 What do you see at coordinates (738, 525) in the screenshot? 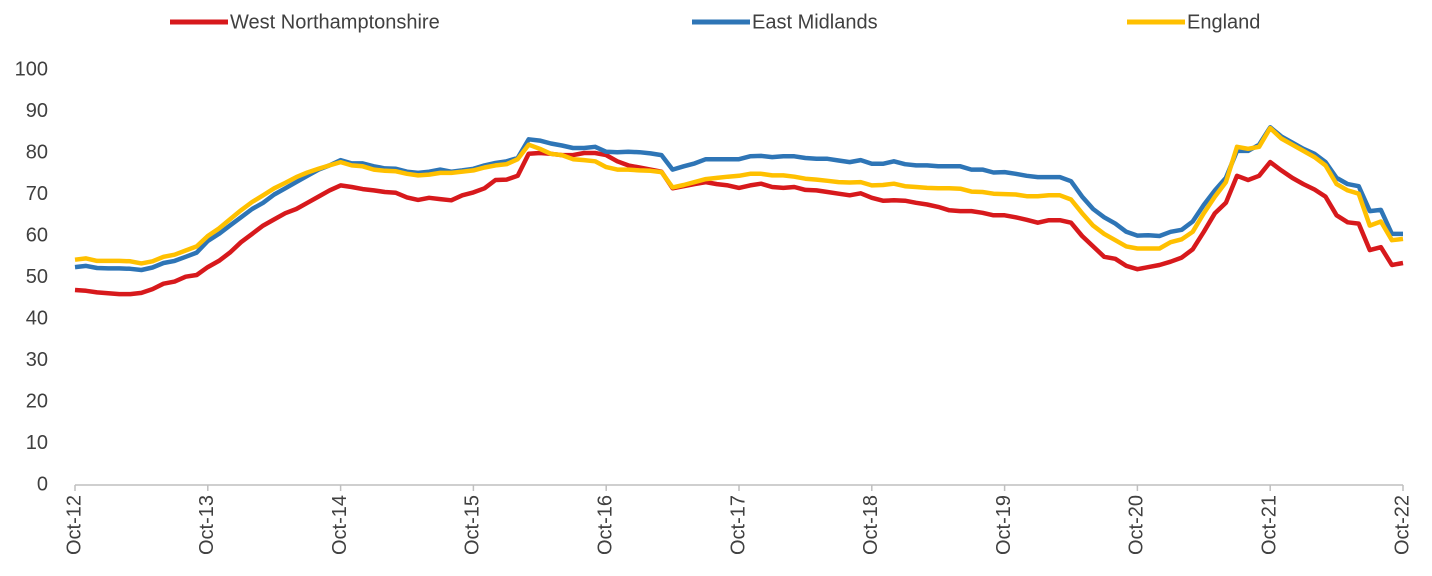
I see `x-tick-label: Oct-17` at bounding box center [738, 525].